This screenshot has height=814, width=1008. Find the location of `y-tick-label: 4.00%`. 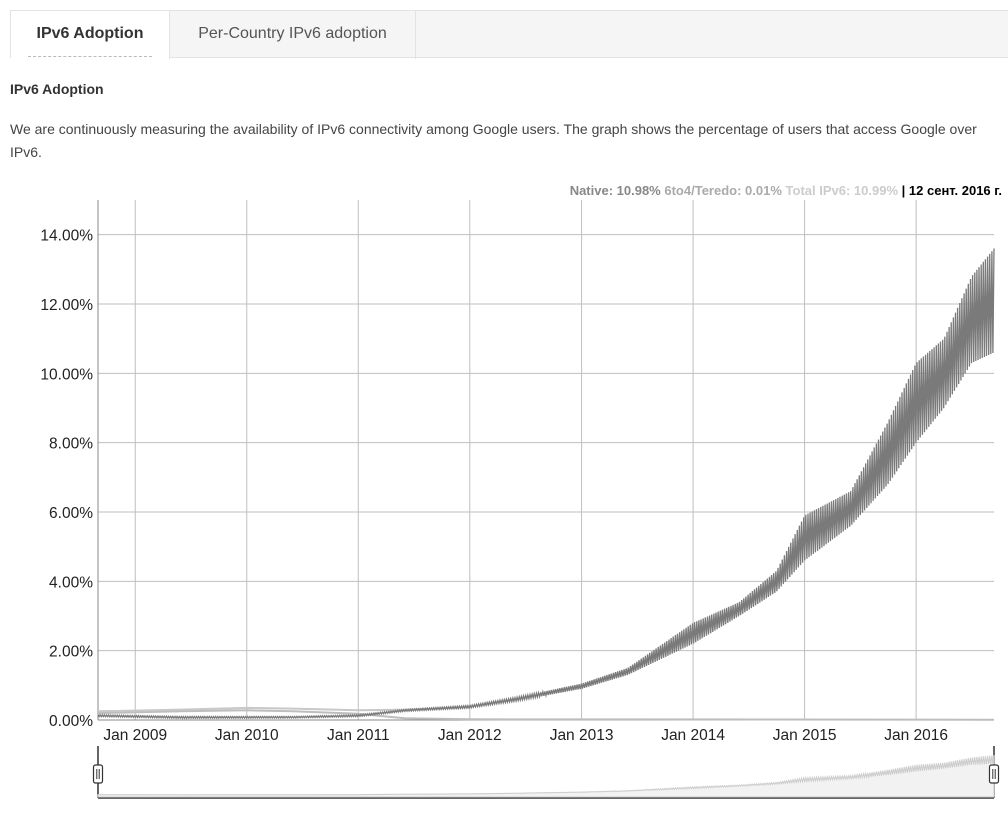

y-tick-label: 4.00% is located at coordinates (71, 582).